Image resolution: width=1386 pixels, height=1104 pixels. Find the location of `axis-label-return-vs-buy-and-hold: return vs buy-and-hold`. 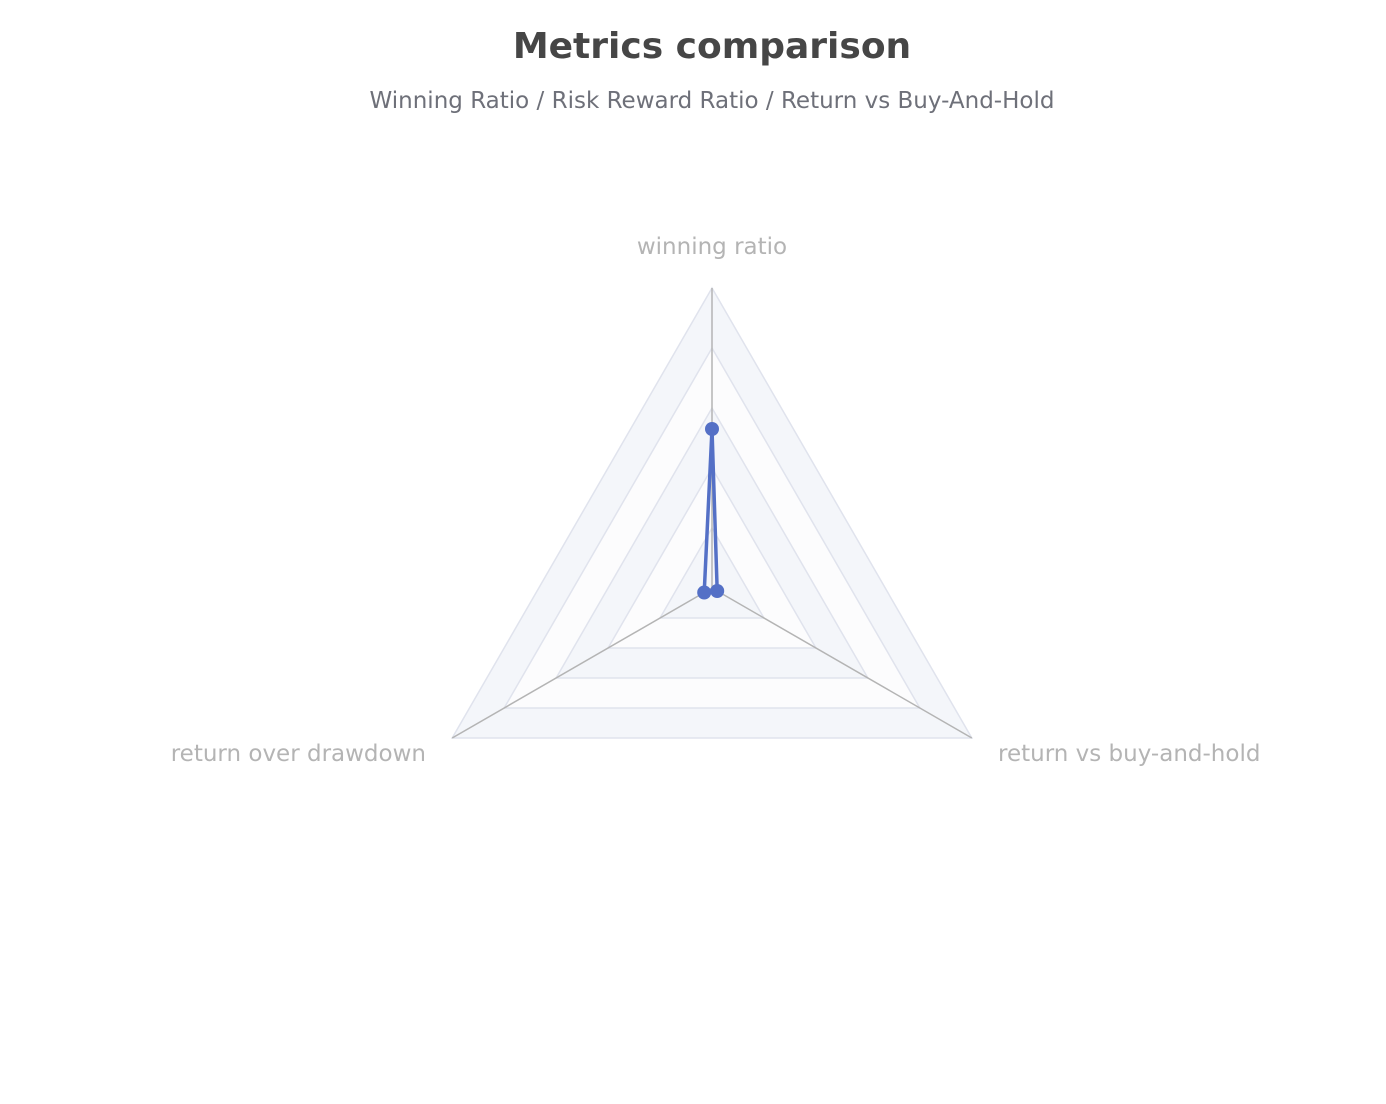

axis-label-return-vs-buy-and-hold: return vs buy-and-hold is located at coordinates (1129, 754).